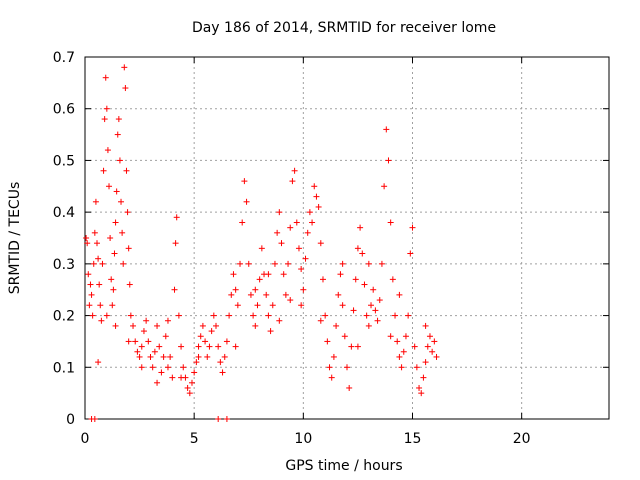 The width and height of the screenshot is (640, 480). Describe the element at coordinates (85, 439) in the screenshot. I see `x-tick-label: 0` at that location.